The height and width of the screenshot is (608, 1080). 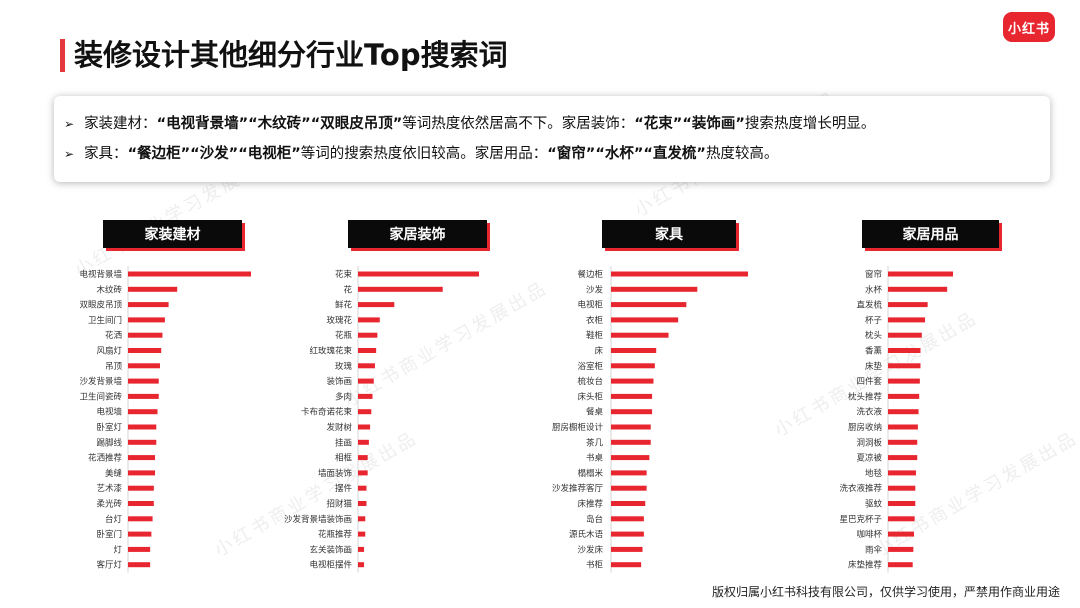 What do you see at coordinates (214, 154) in the screenshot?
I see `summary-line2-segment: “沙发”` at bounding box center [214, 154].